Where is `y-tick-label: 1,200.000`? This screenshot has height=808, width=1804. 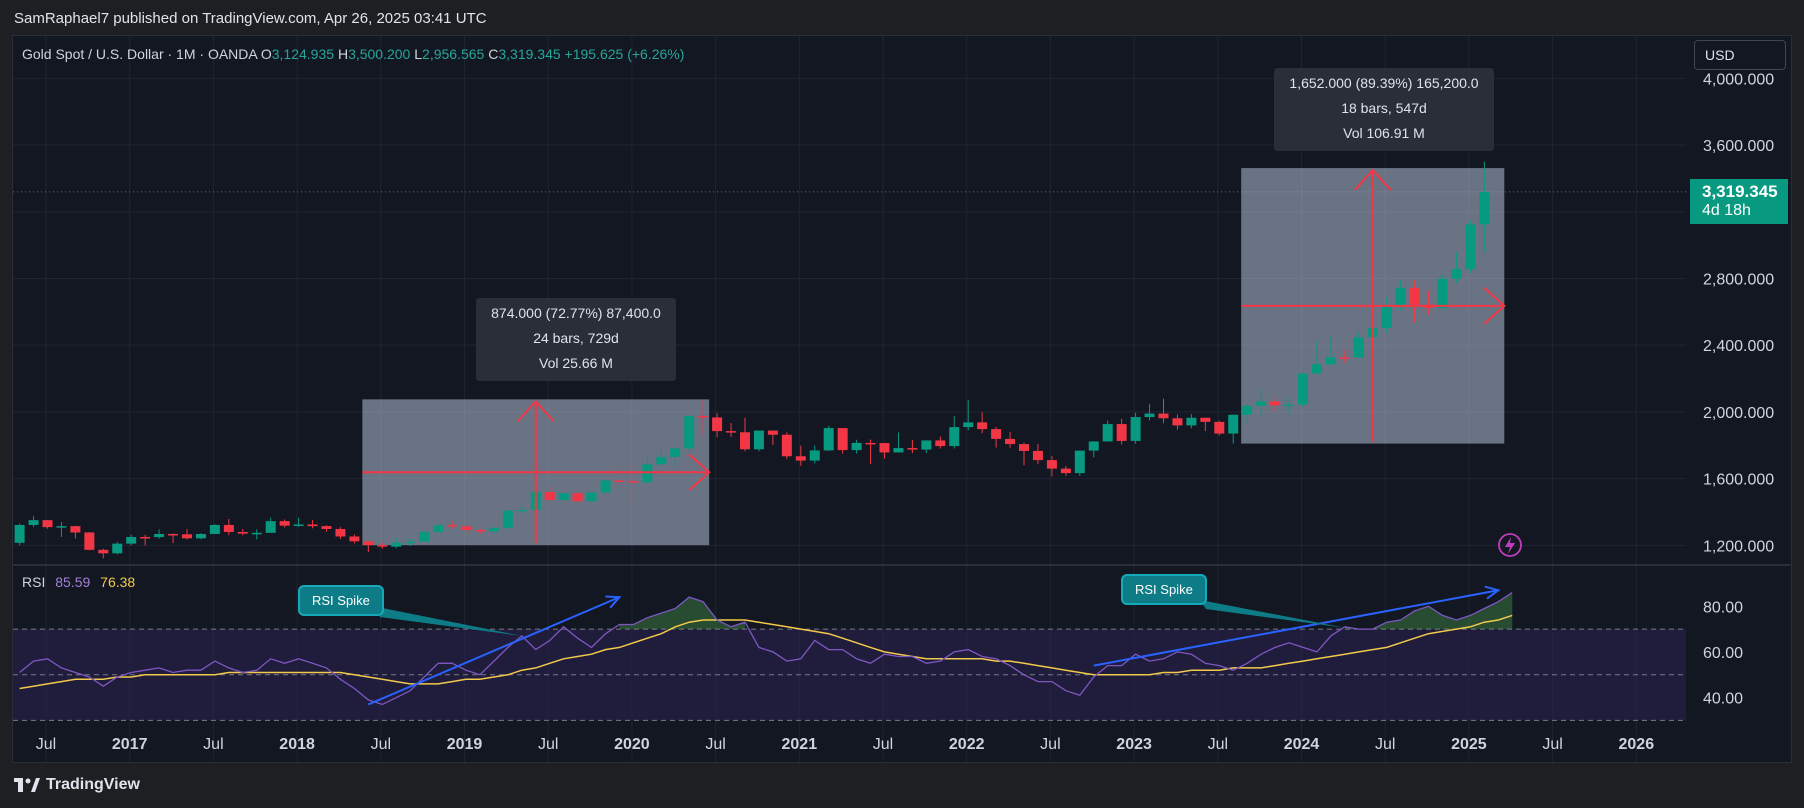 y-tick-label: 1,200.000 is located at coordinates (1738, 546).